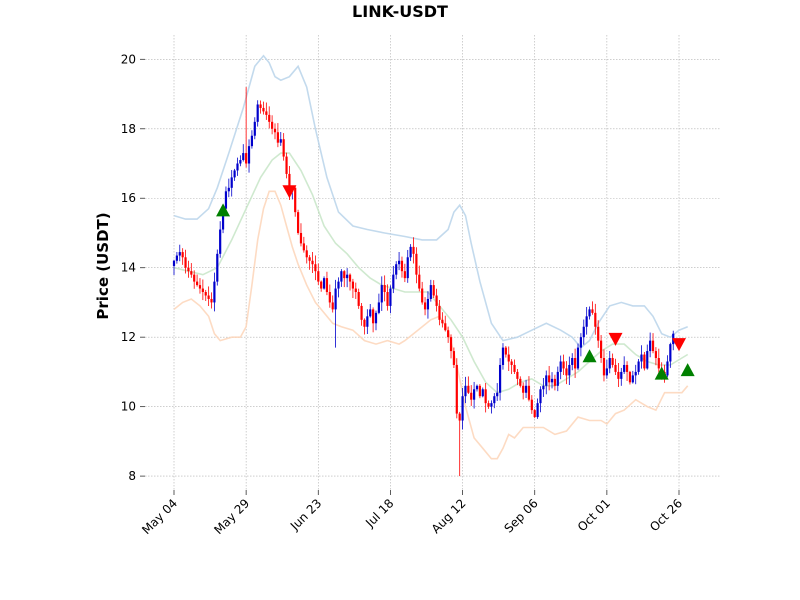 The width and height of the screenshot is (800, 600). I want to click on y-tick-label: 16, so click(128, 198).